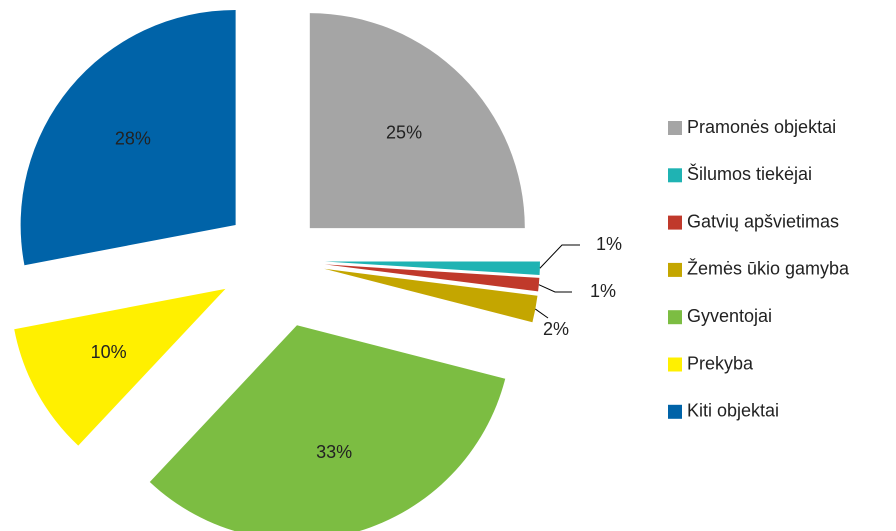 The height and width of the screenshot is (531, 896). I want to click on legend-label: Gyventojai, so click(729, 316).